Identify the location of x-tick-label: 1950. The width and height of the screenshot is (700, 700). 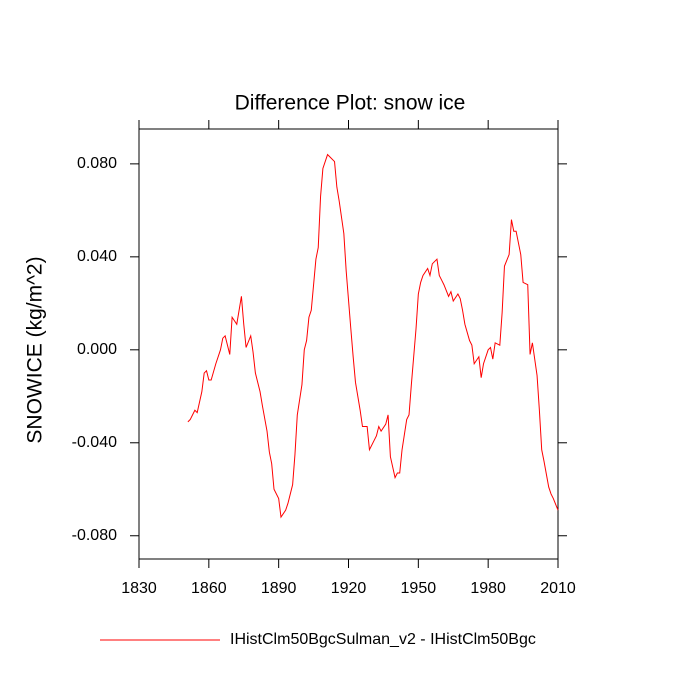
(419, 588).